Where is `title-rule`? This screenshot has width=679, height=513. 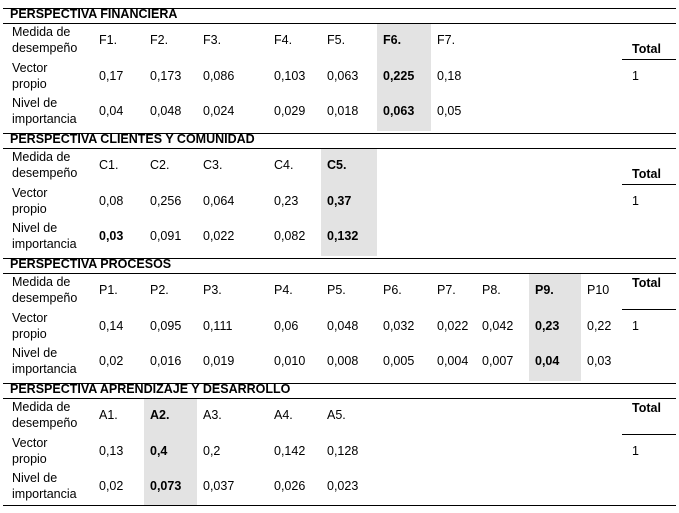 title-rule is located at coordinates (339, 398).